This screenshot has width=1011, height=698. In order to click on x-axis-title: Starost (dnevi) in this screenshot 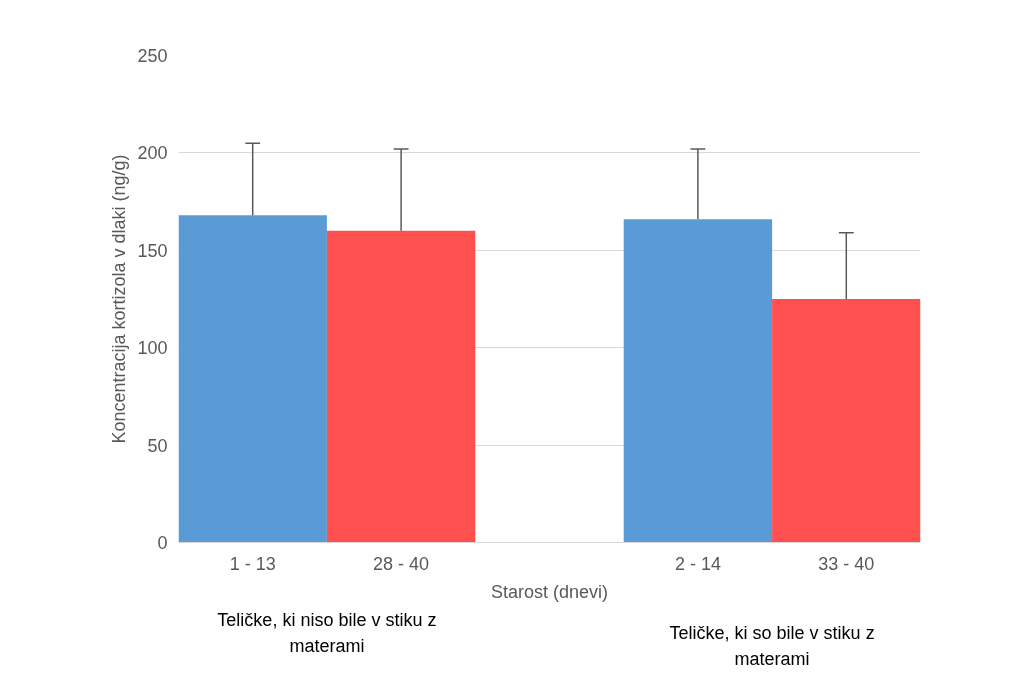, I will do `click(549, 591)`.